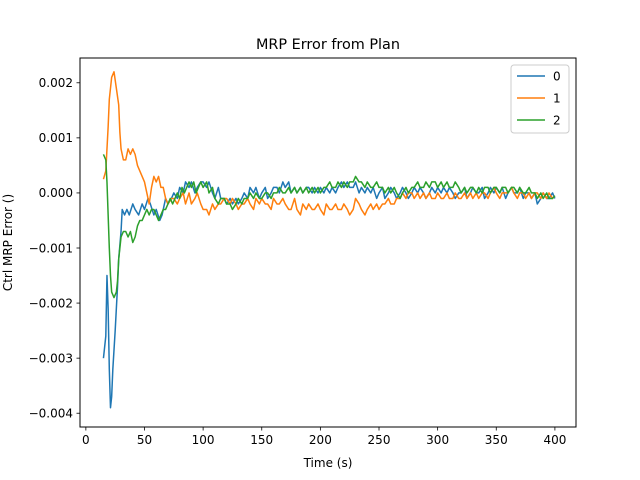 The image size is (640, 480). What do you see at coordinates (203, 440) in the screenshot?
I see `x-tick-label: 100` at bounding box center [203, 440].